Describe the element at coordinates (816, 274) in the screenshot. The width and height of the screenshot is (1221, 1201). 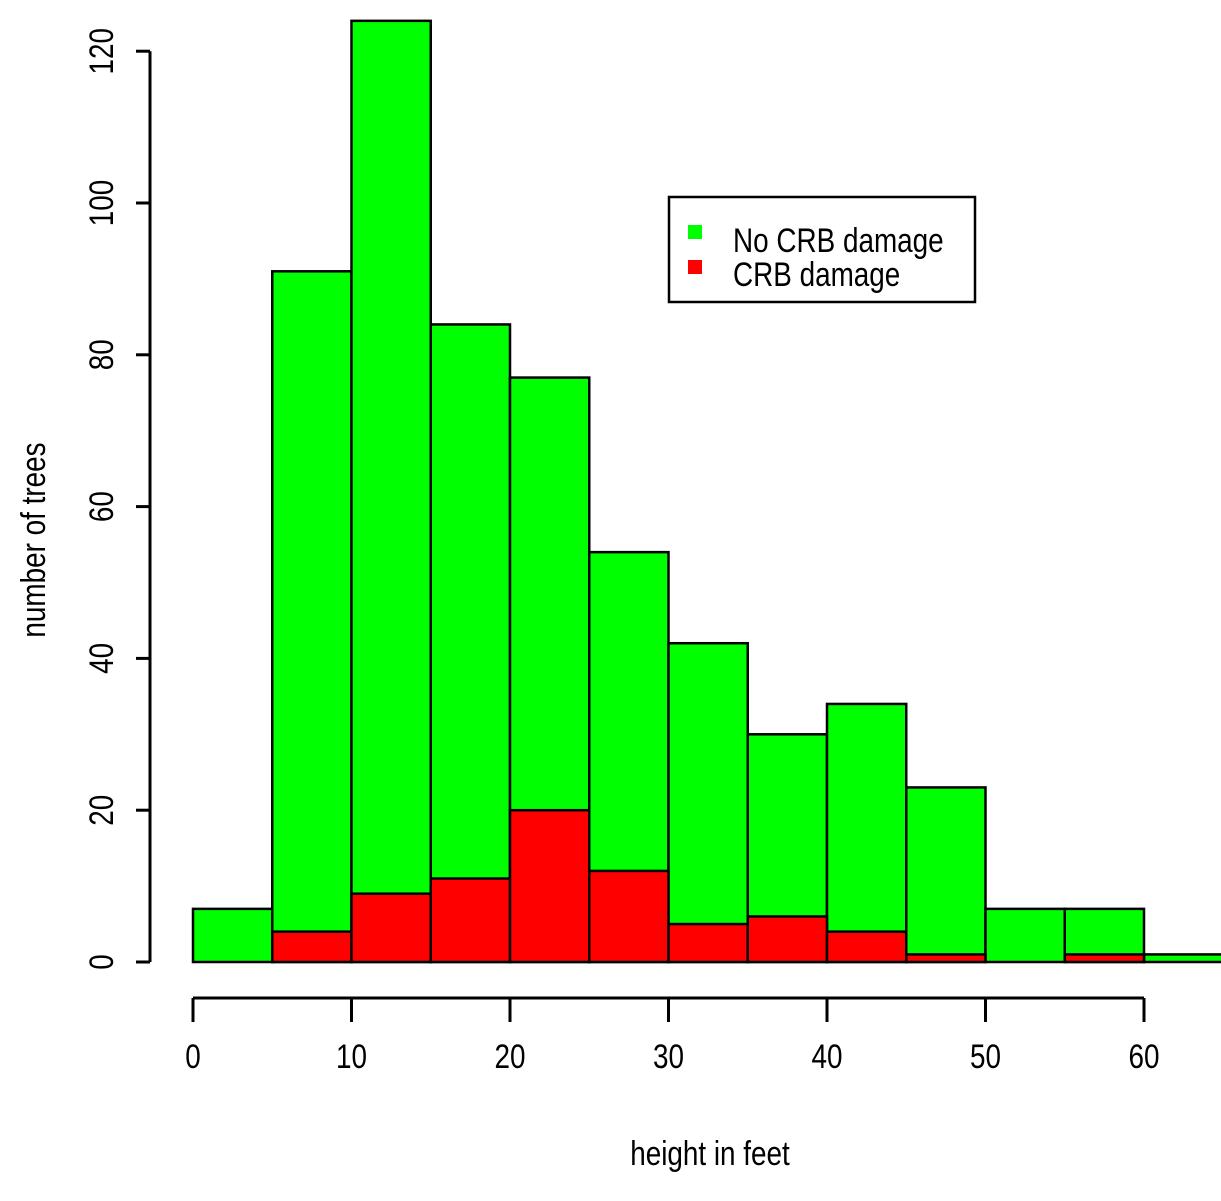
I see `legend-label-damage: CRB damage` at that location.